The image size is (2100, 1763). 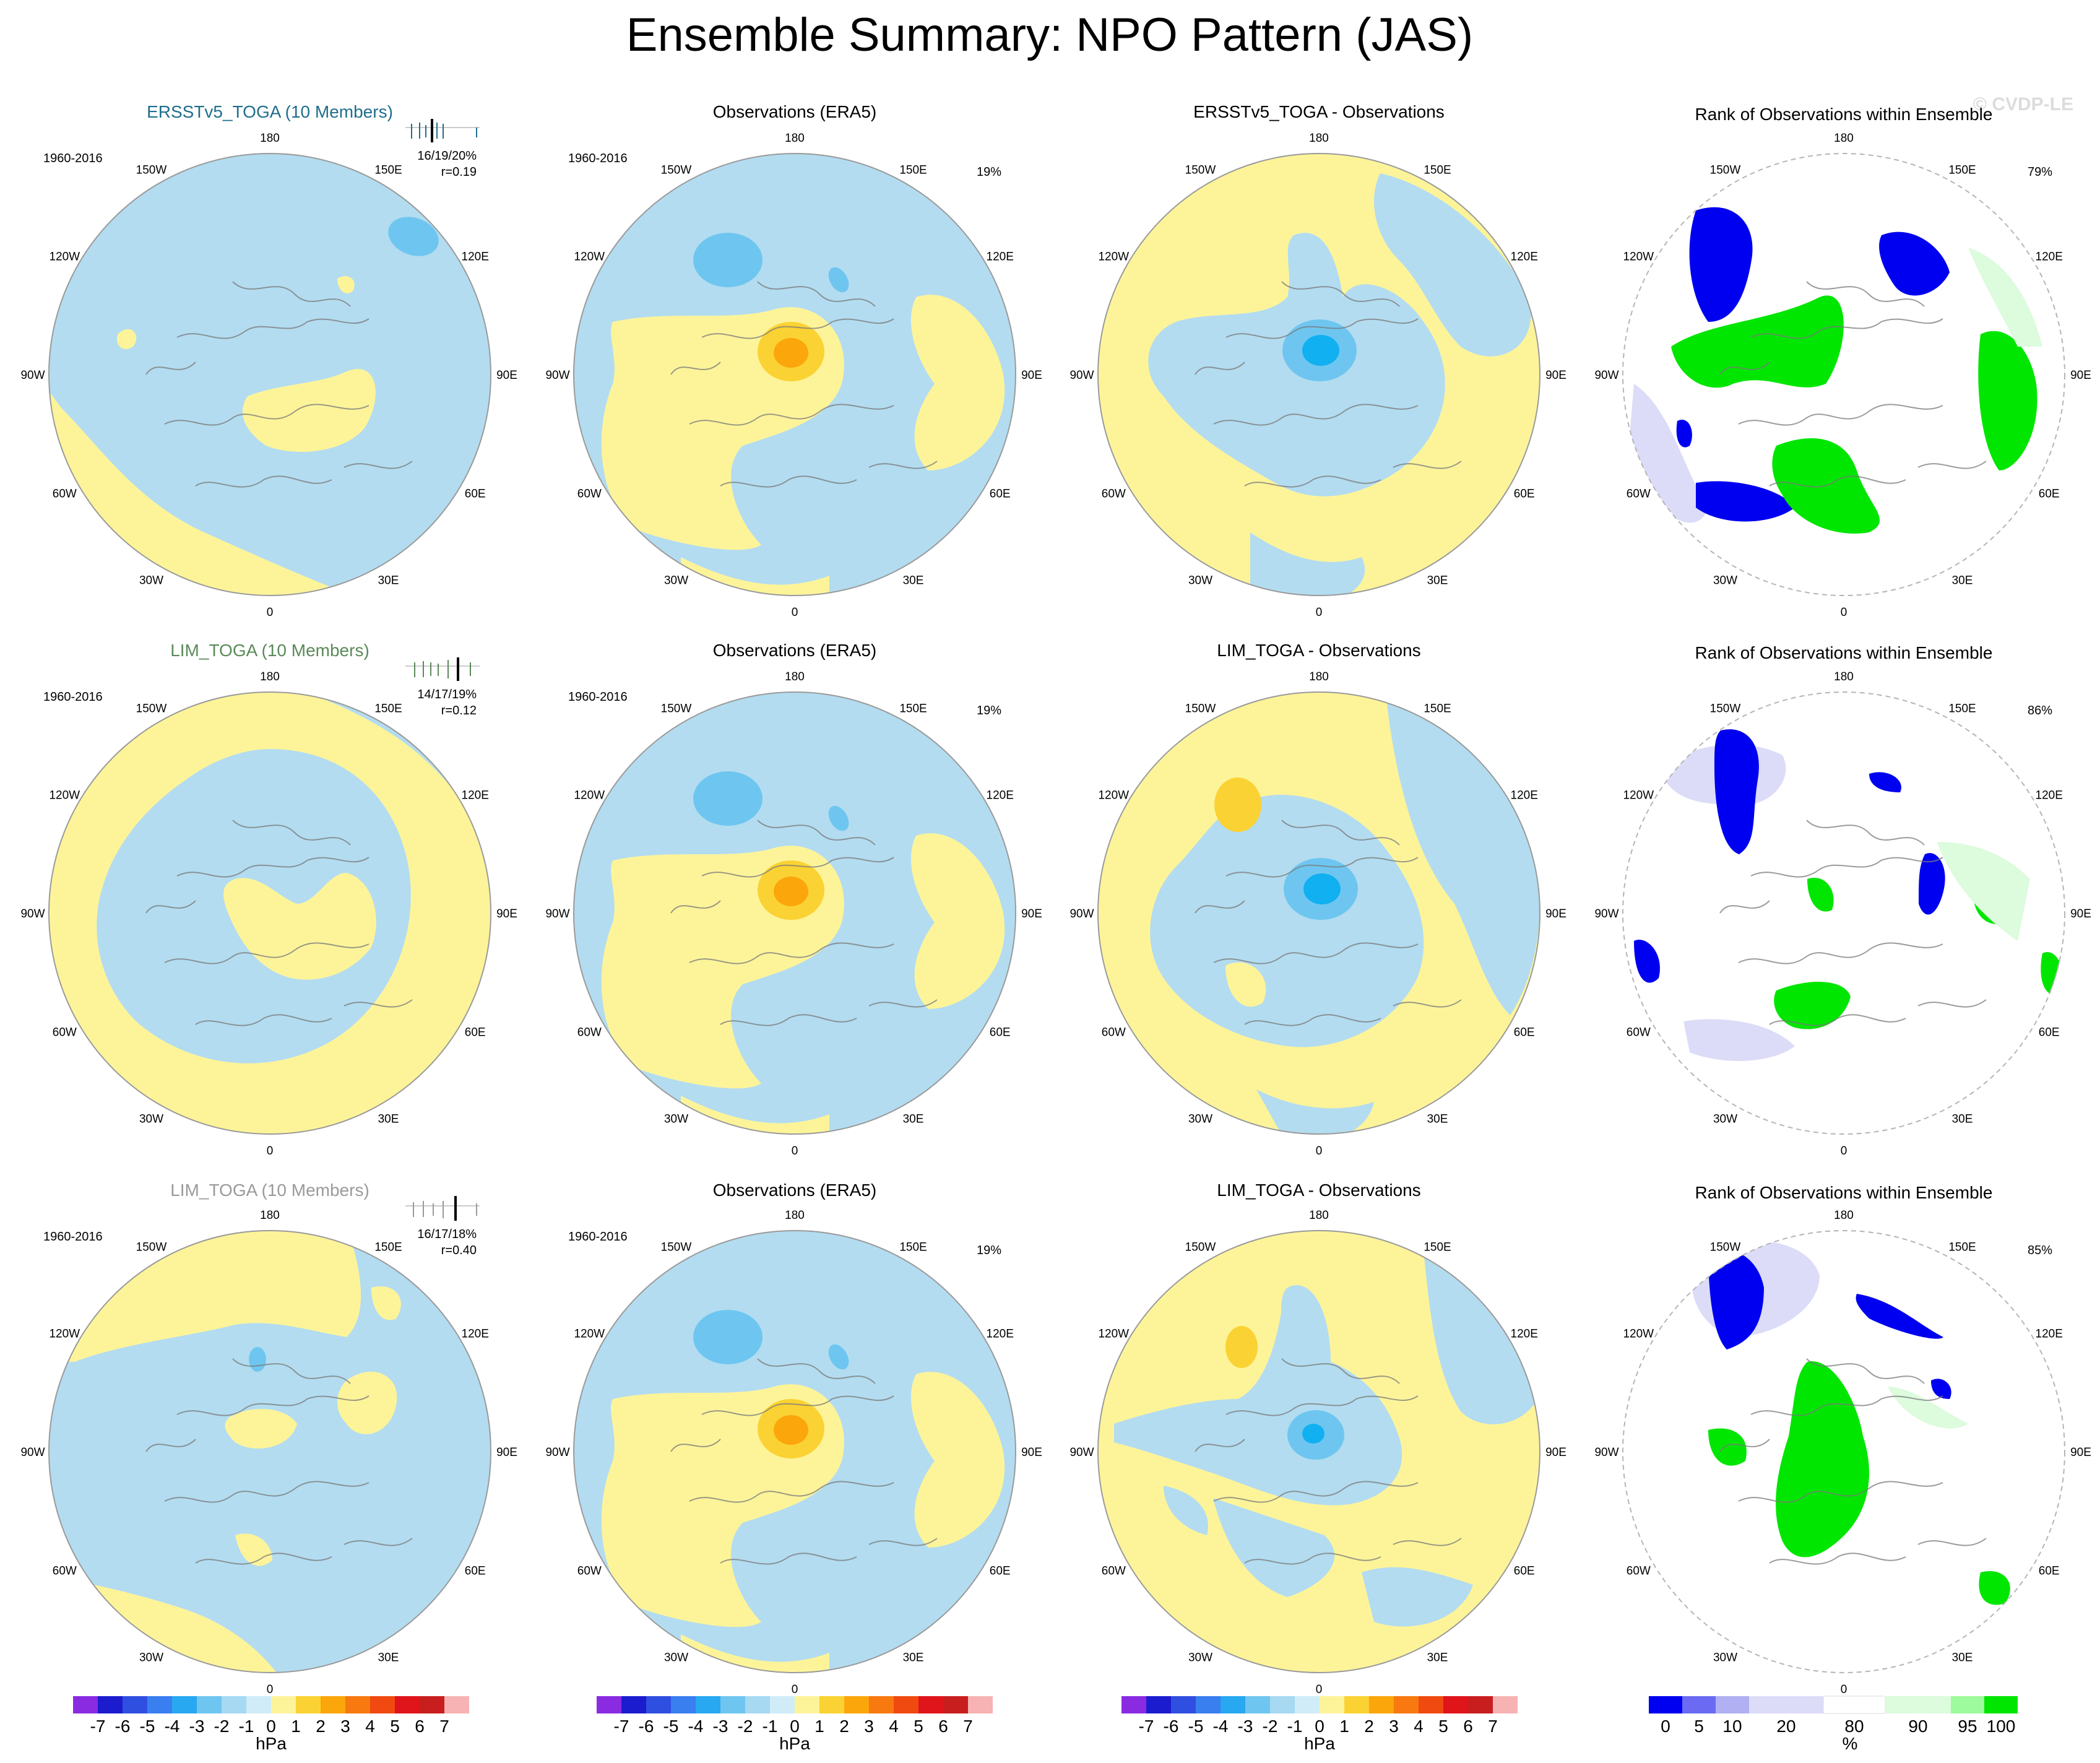 I want to click on correlation-label: r=0.12, so click(x=459, y=710).